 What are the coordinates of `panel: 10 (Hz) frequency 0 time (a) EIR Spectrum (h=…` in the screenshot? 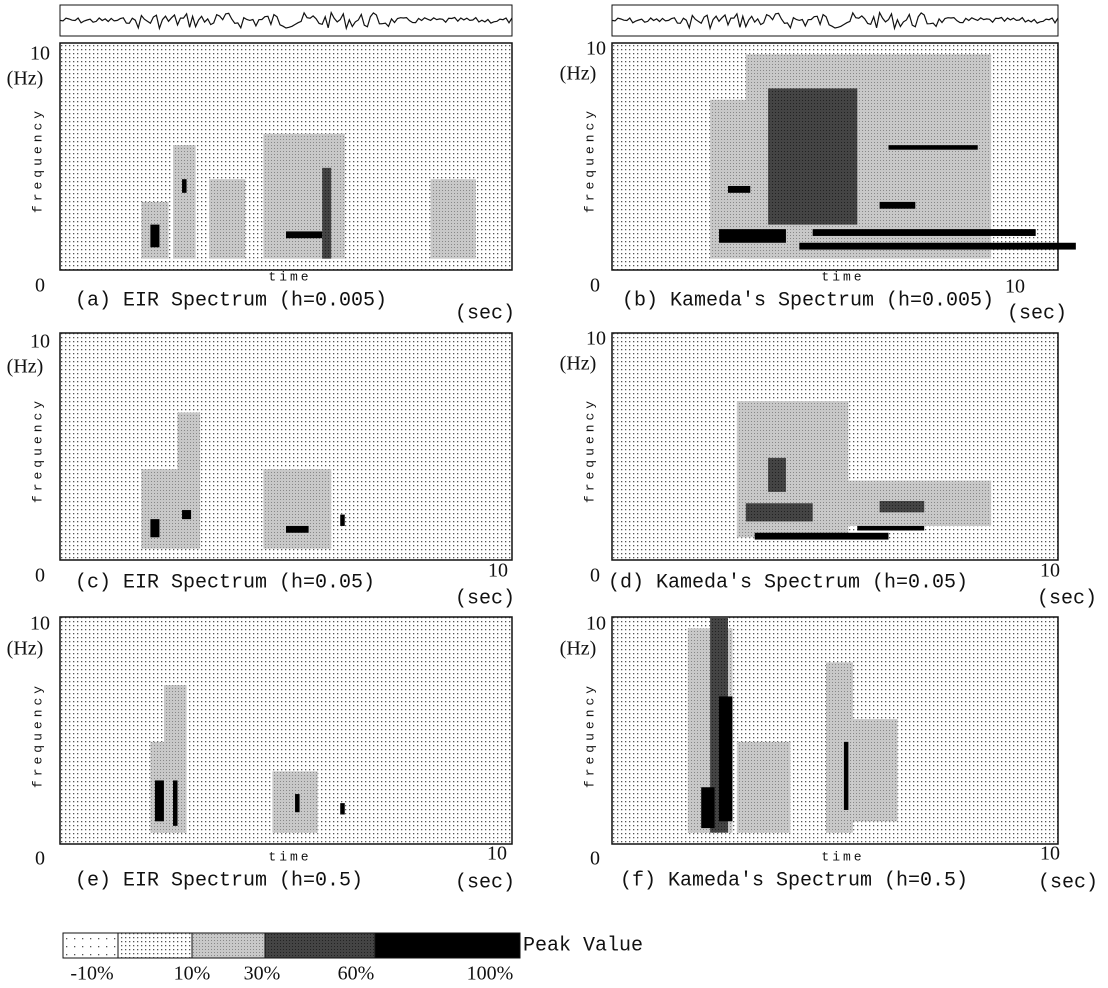 It's located at (261, 183).